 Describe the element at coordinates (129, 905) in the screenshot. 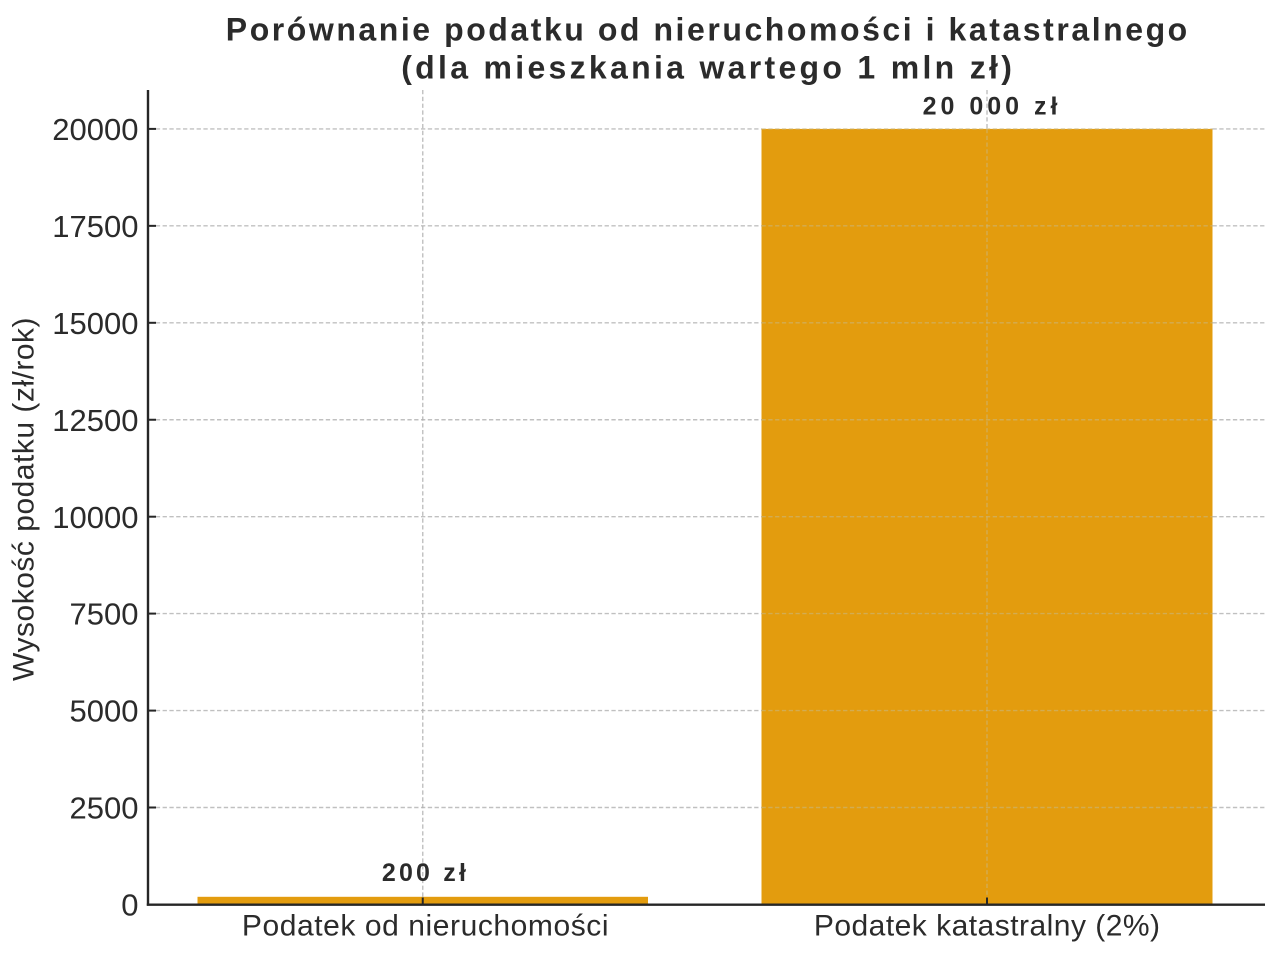

I see `svg-text: 0` at that location.